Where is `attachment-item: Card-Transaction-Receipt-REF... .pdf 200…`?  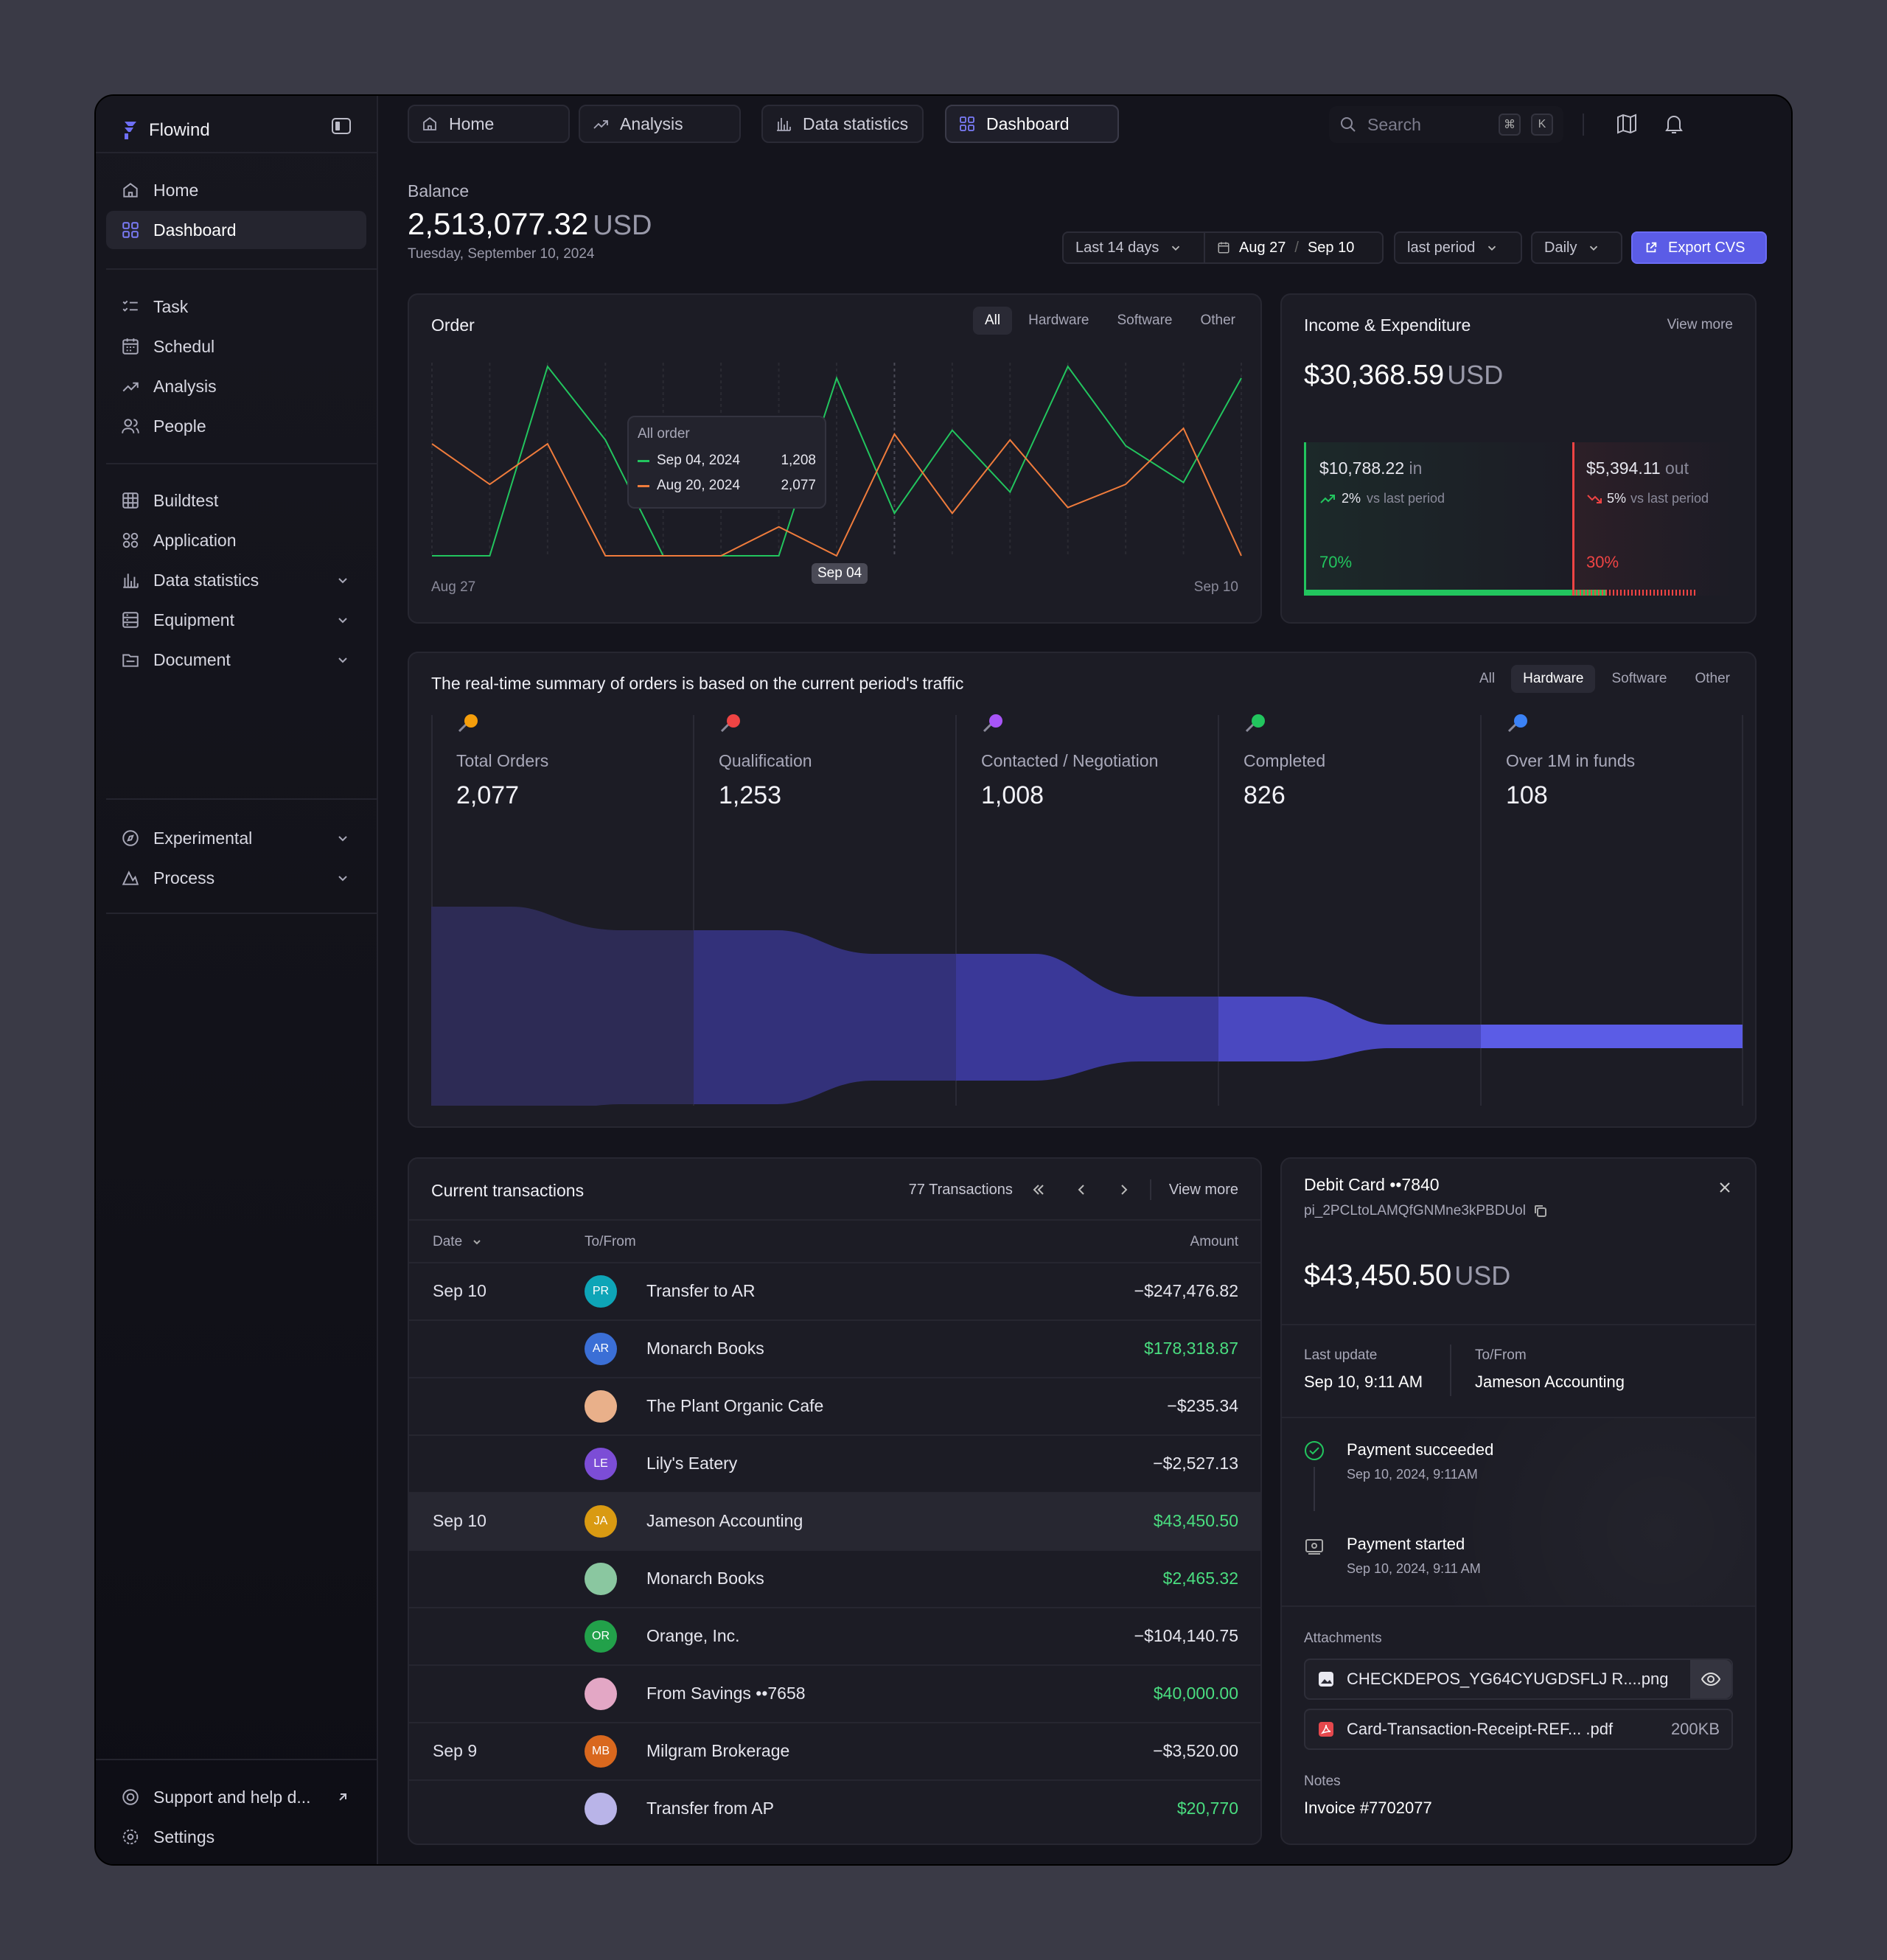 attachment-item: Card-Transaction-Receipt-REF... .pdf 200… is located at coordinates (1518, 1729).